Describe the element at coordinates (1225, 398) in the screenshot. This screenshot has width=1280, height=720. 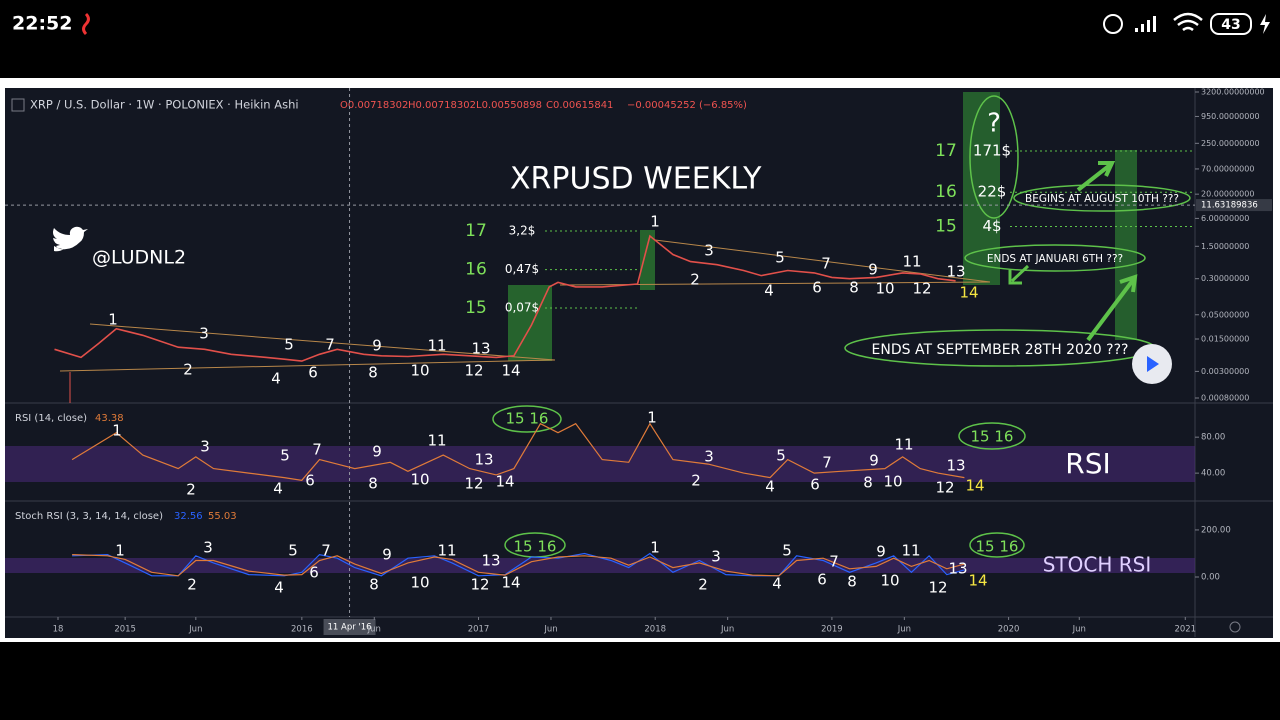
I see `y-tick-label: 0.00080000` at that location.